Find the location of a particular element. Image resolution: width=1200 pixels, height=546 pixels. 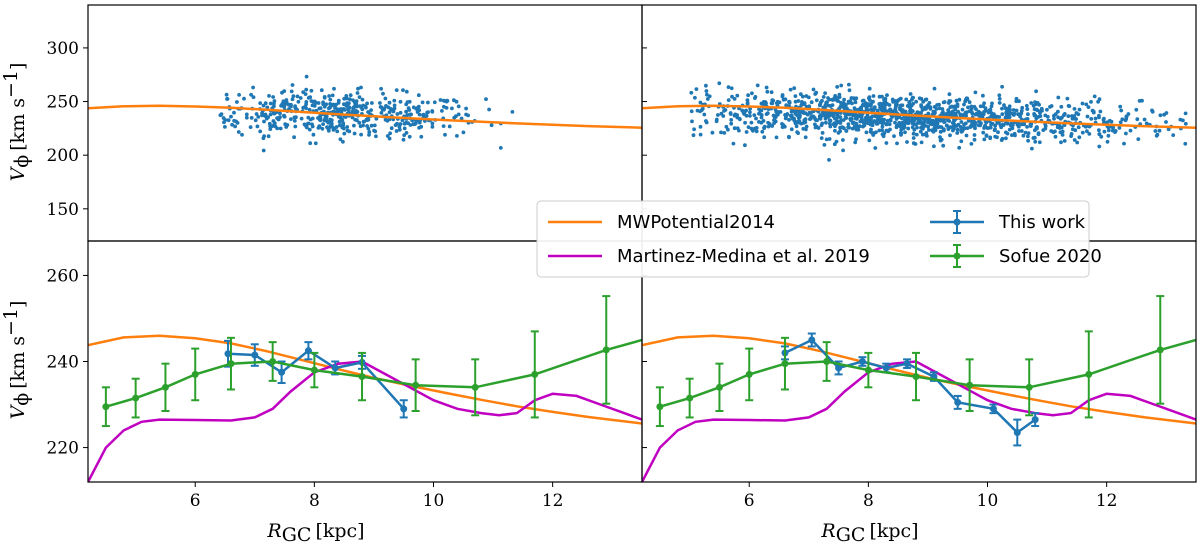

series-sofue-2020 is located at coordinates (925, 361).